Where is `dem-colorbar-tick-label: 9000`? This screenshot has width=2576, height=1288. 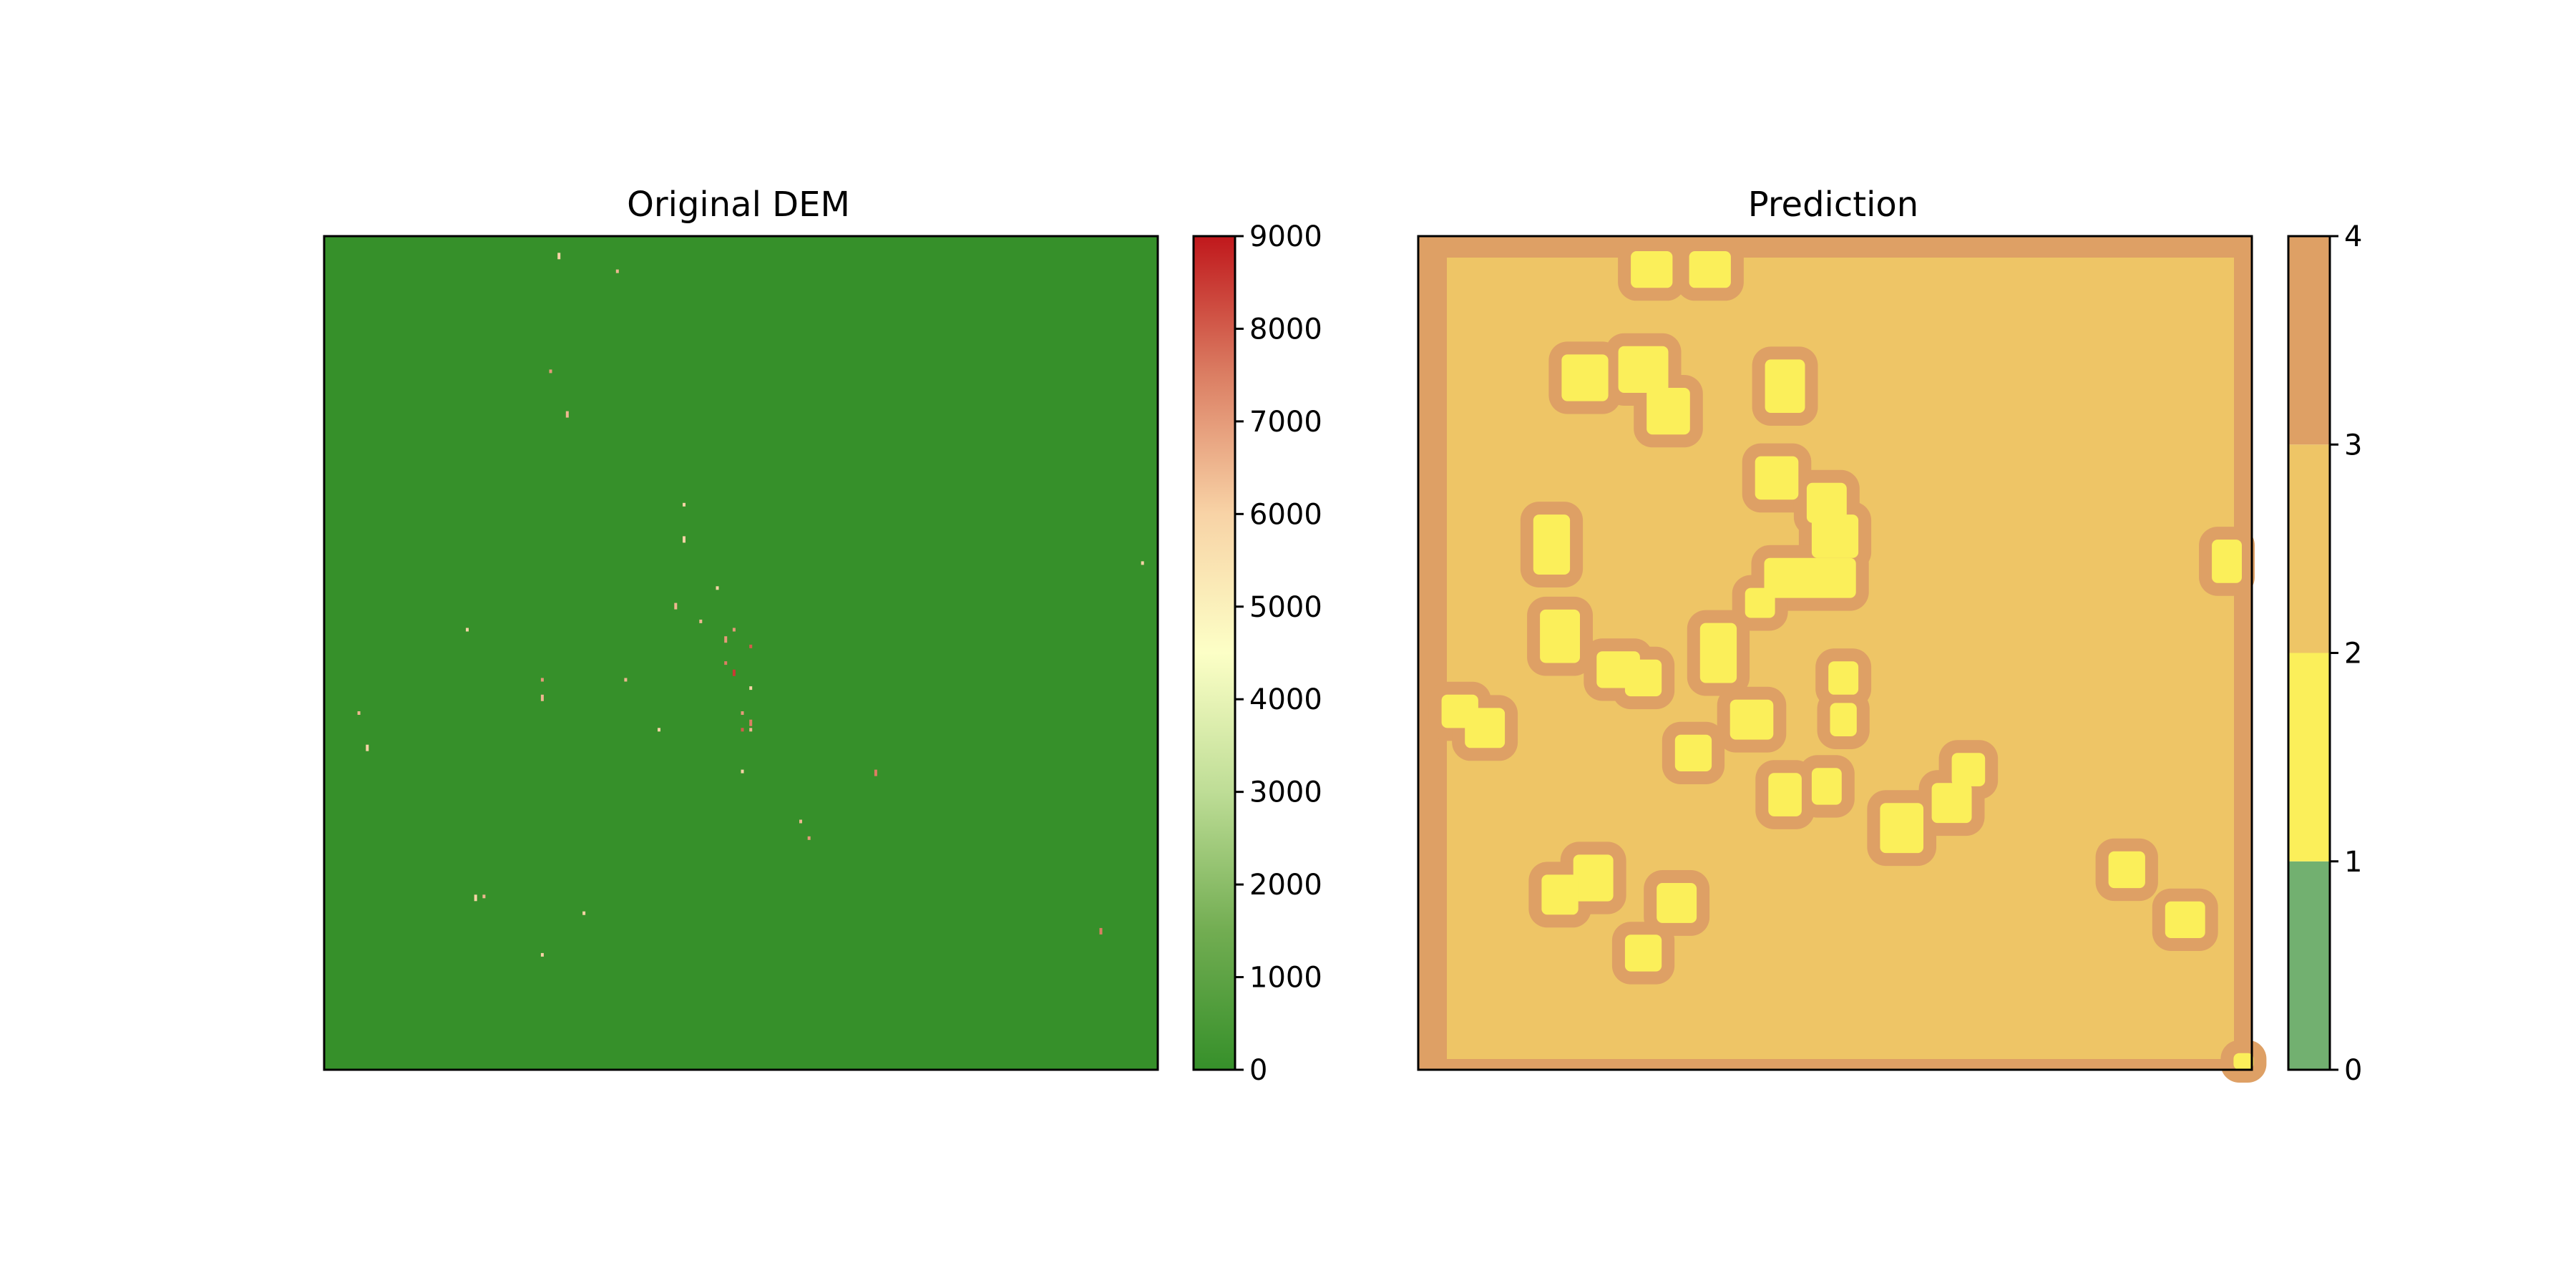
dem-colorbar-tick-label: 9000 is located at coordinates (1285, 236).